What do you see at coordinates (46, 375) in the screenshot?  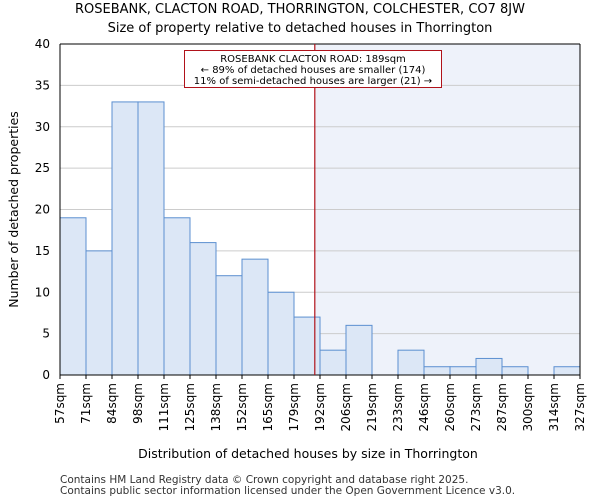 I see `y-tick-label: 0` at bounding box center [46, 375].